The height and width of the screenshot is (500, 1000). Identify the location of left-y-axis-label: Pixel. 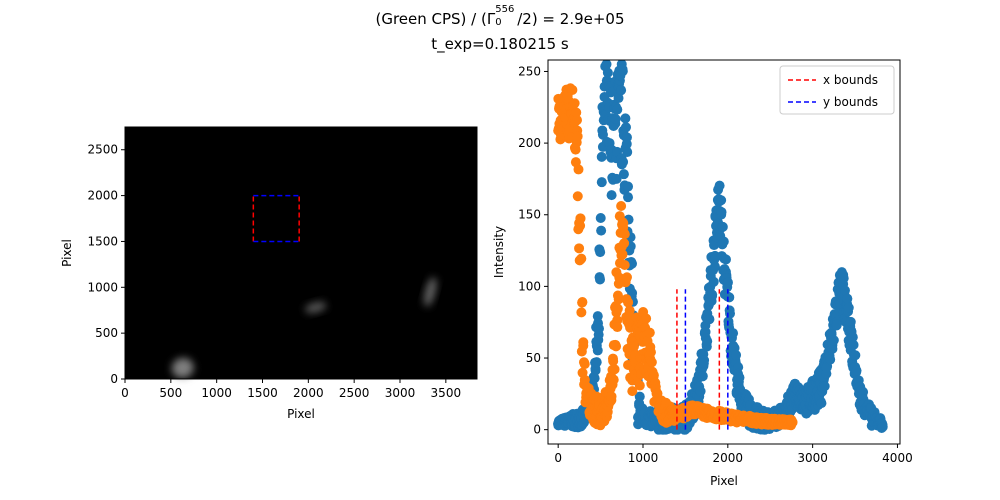
(67, 253).